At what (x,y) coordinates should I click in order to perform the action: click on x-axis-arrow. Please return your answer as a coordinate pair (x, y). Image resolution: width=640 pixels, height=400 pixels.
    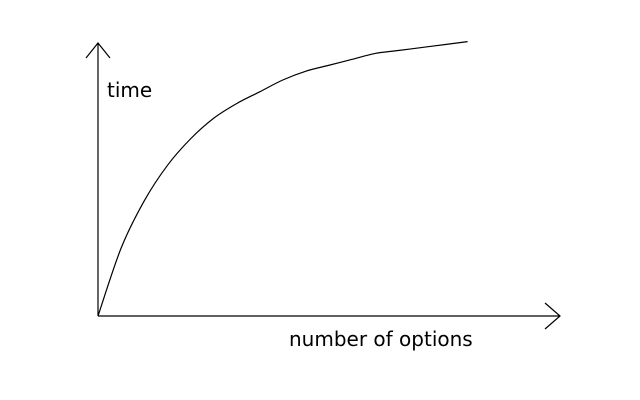
    Looking at the image, I should click on (552, 316).